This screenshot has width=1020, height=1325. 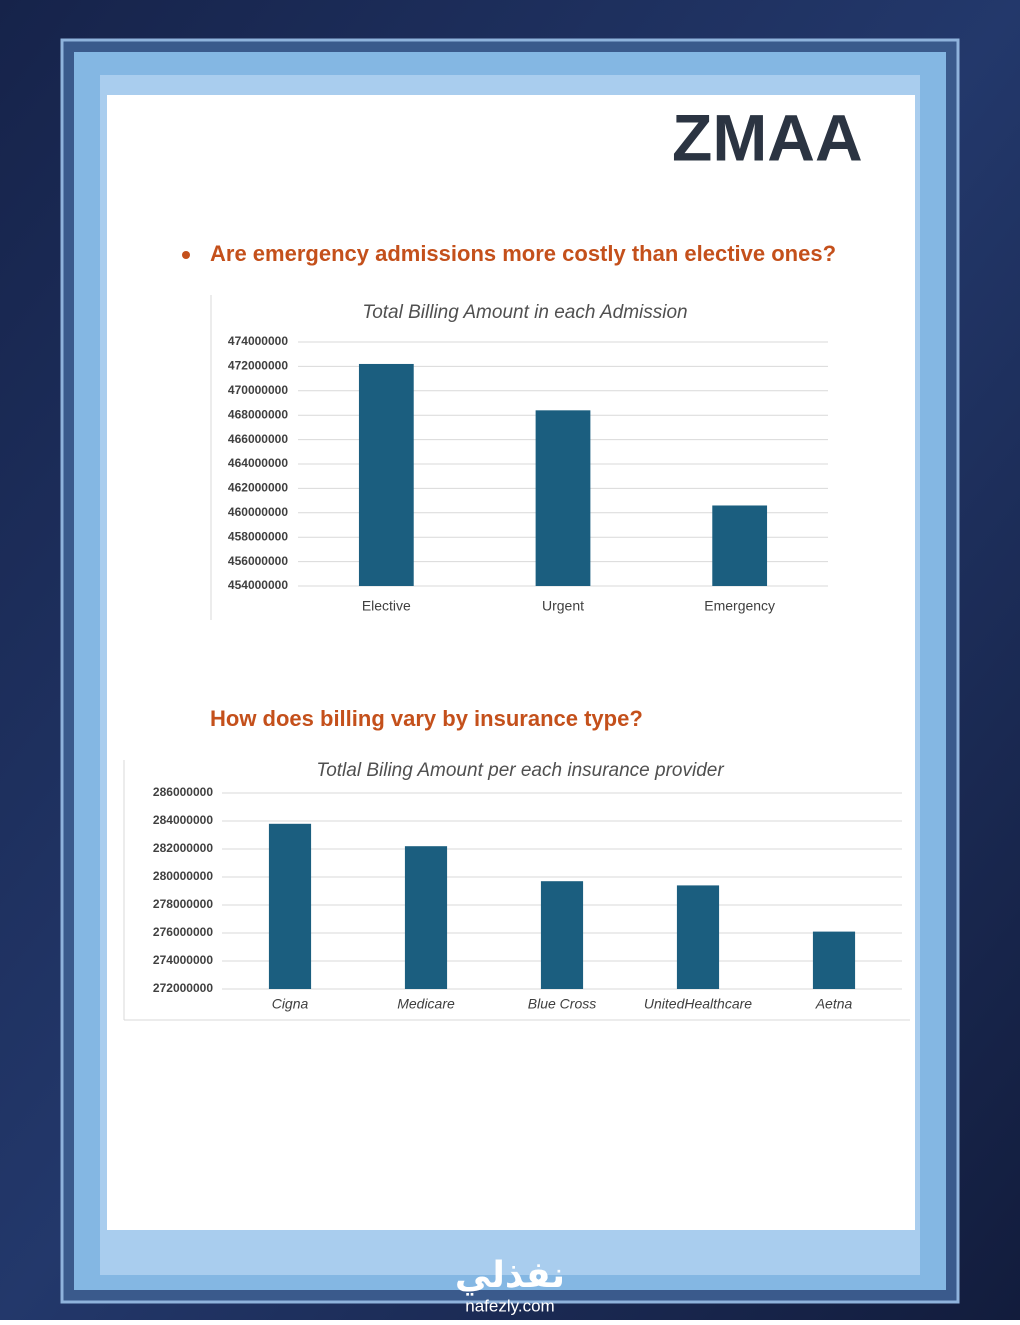 I want to click on y-tick-label: 282000000, so click(x=183, y=848).